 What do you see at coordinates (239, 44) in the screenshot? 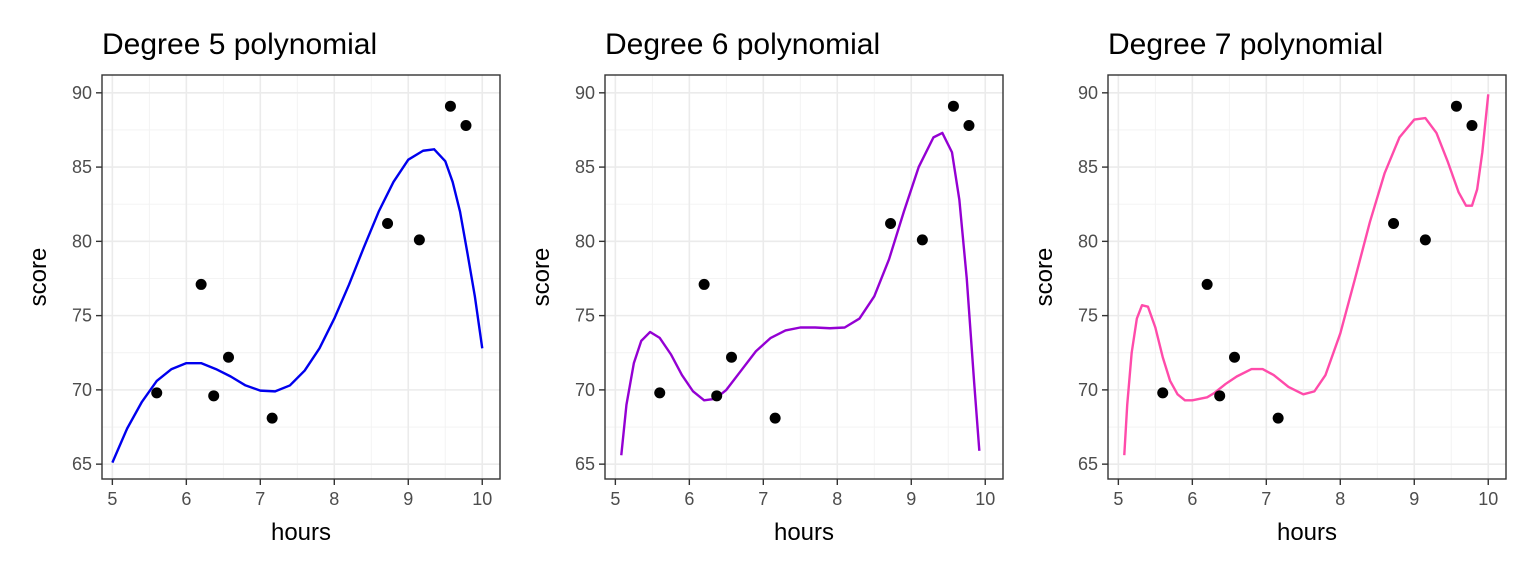
I see `chart-title: Degree 5 polynomial` at bounding box center [239, 44].